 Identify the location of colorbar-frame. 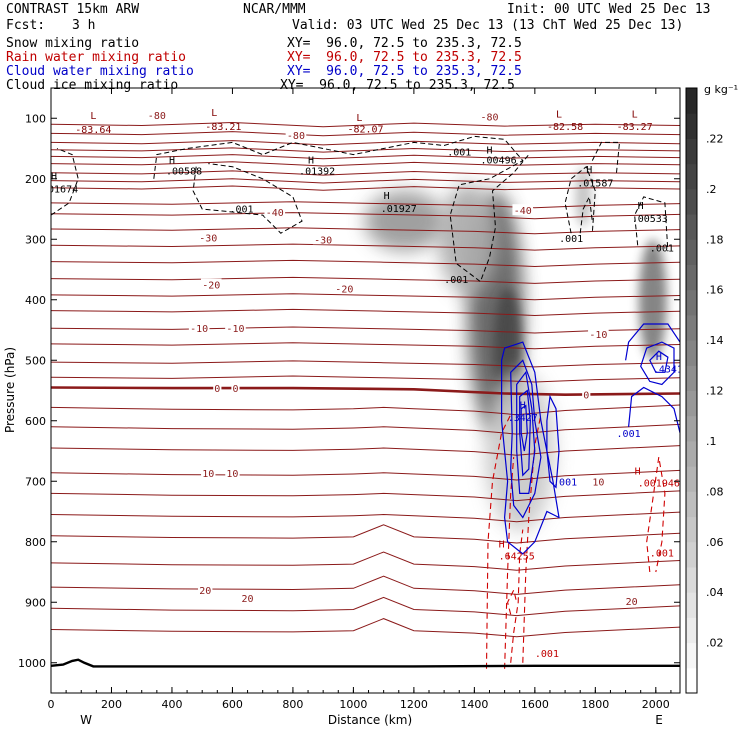
(691, 390).